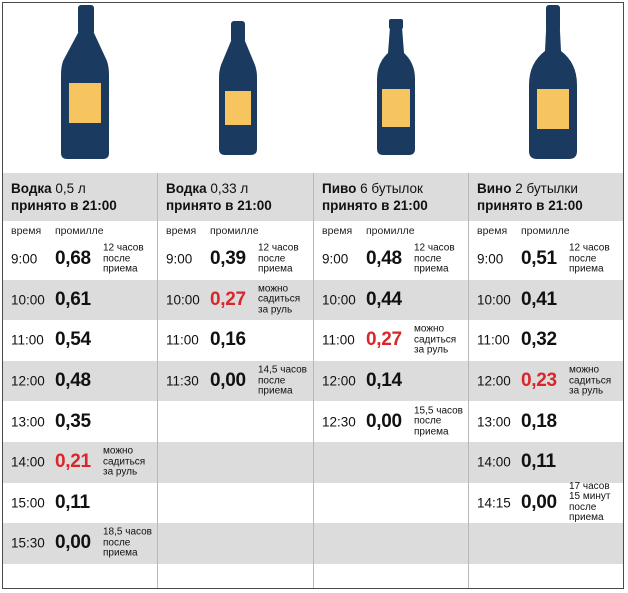 This screenshot has height=593, width=628. I want to click on table-row: 9:00 0,39 12 часов после приема, so click(235, 259).